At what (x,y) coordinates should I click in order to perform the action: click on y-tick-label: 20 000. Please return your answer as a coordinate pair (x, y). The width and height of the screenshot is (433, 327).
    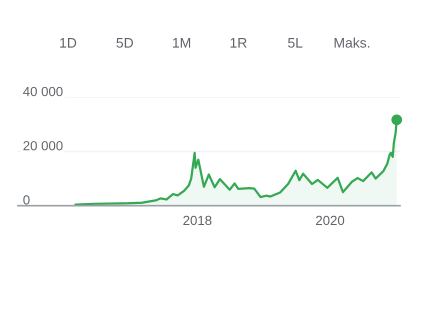
    Looking at the image, I should click on (43, 145).